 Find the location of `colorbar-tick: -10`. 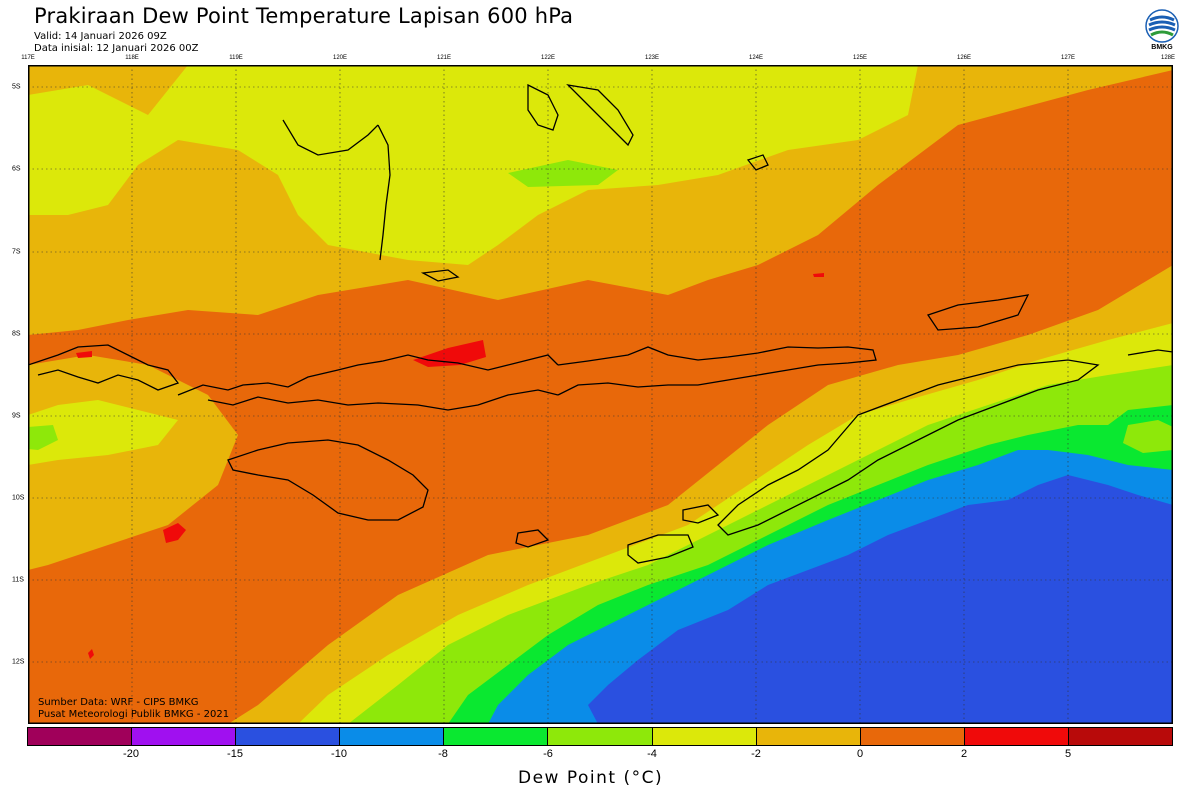

colorbar-tick: -10 is located at coordinates (339, 754).